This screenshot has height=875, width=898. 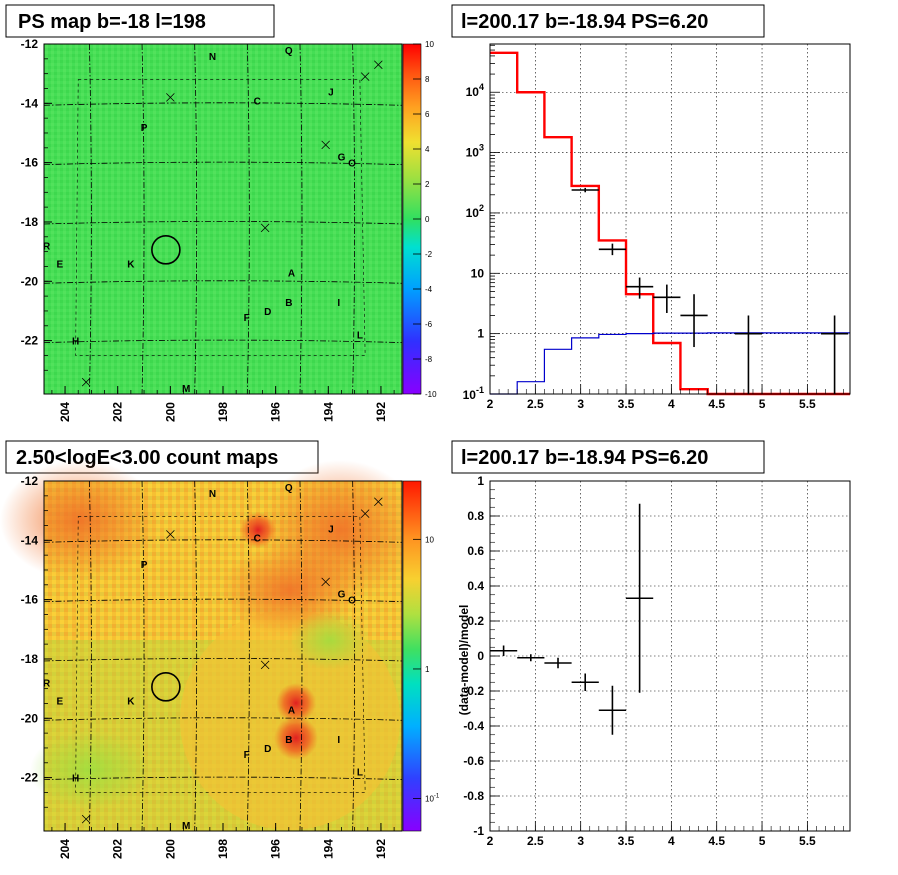 I want to click on source-label-q: Q, so click(x=289, y=51).